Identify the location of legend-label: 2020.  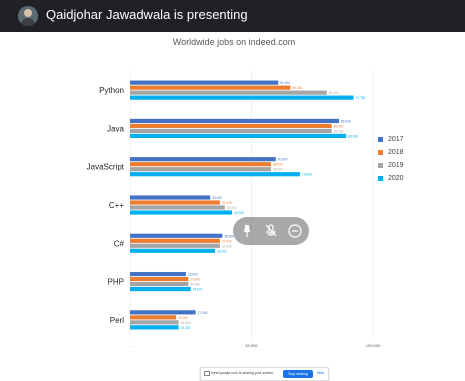
(396, 178).